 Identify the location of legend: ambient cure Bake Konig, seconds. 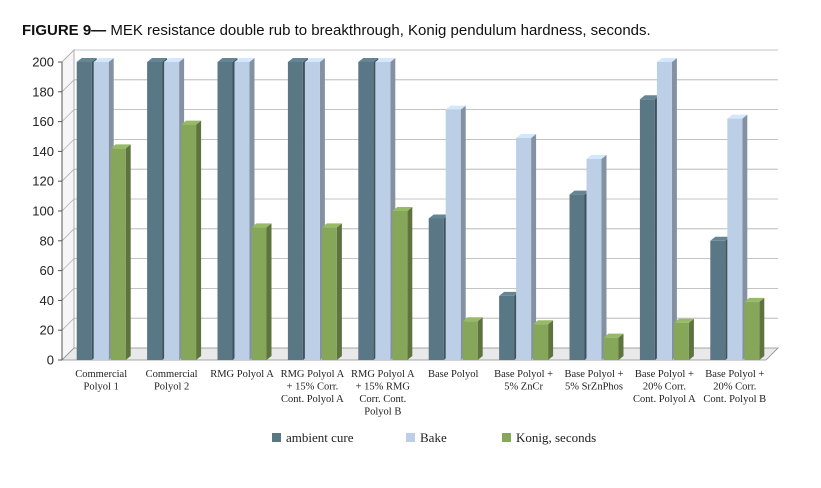
(434, 437).